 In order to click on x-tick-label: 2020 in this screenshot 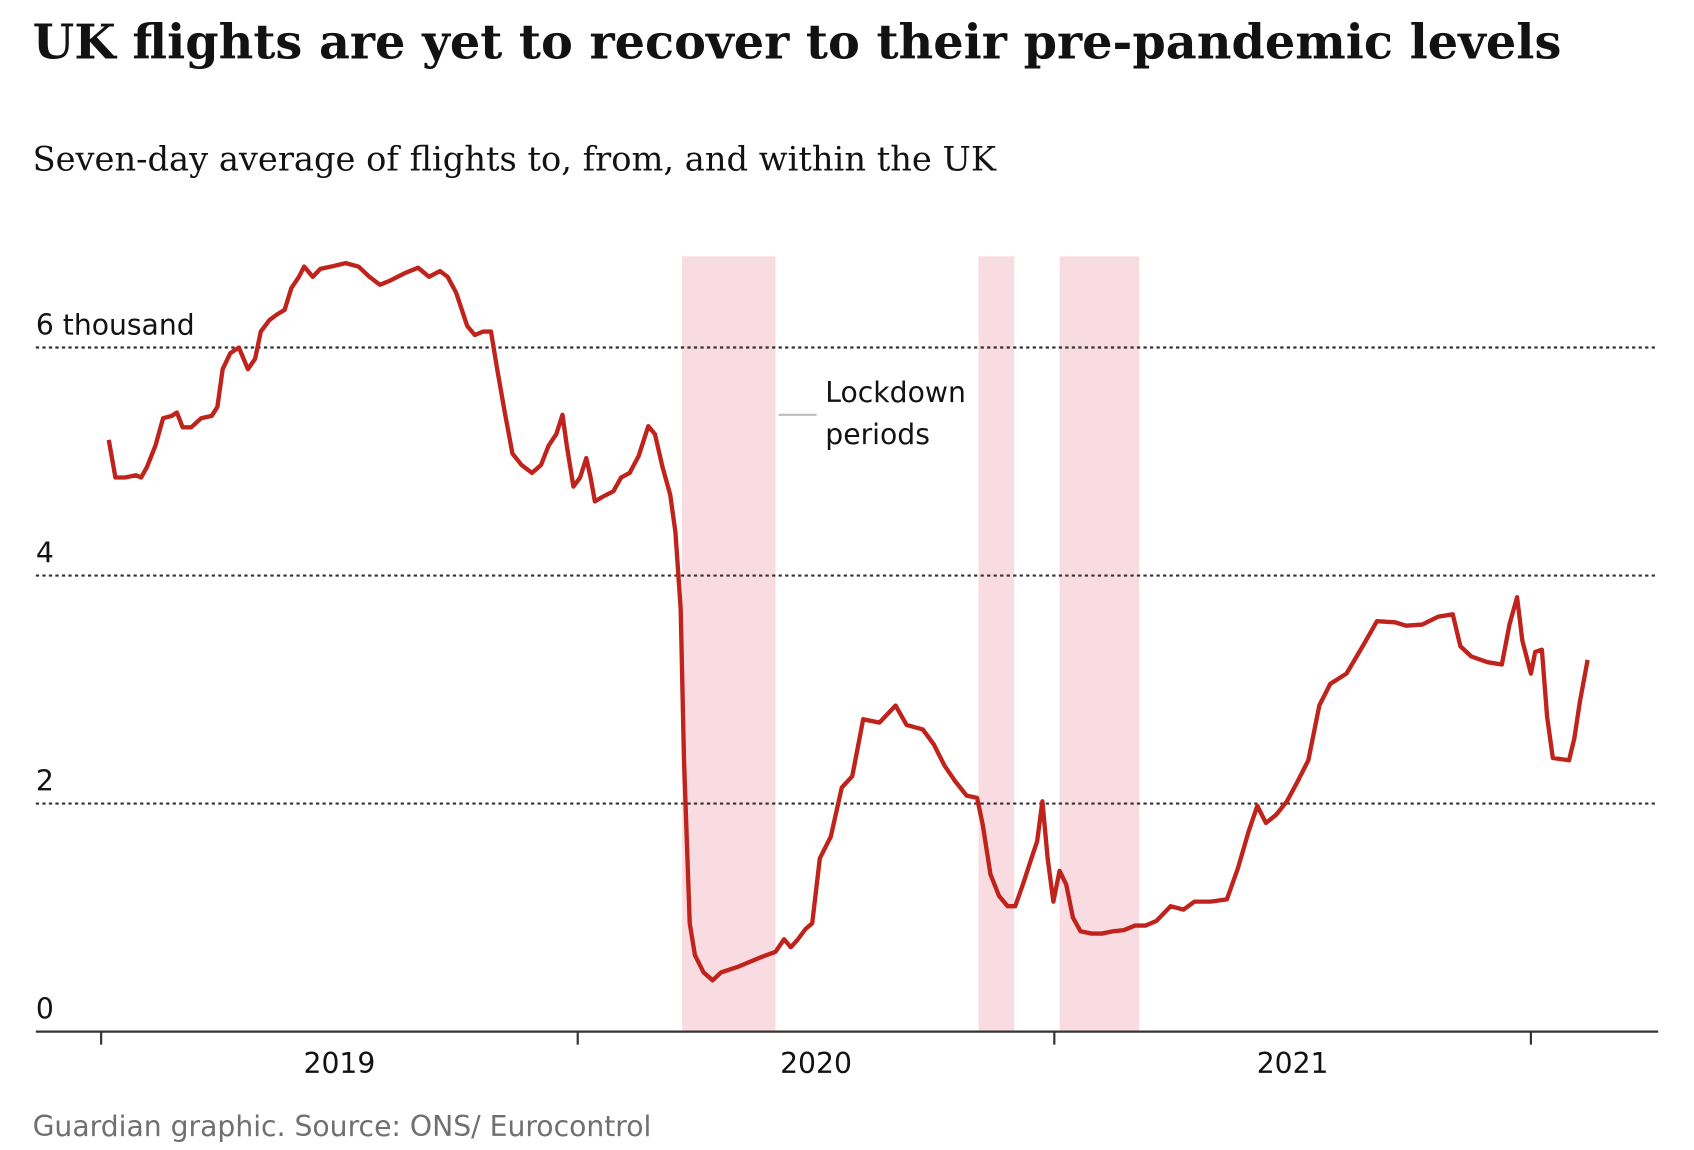, I will do `click(816, 1063)`.